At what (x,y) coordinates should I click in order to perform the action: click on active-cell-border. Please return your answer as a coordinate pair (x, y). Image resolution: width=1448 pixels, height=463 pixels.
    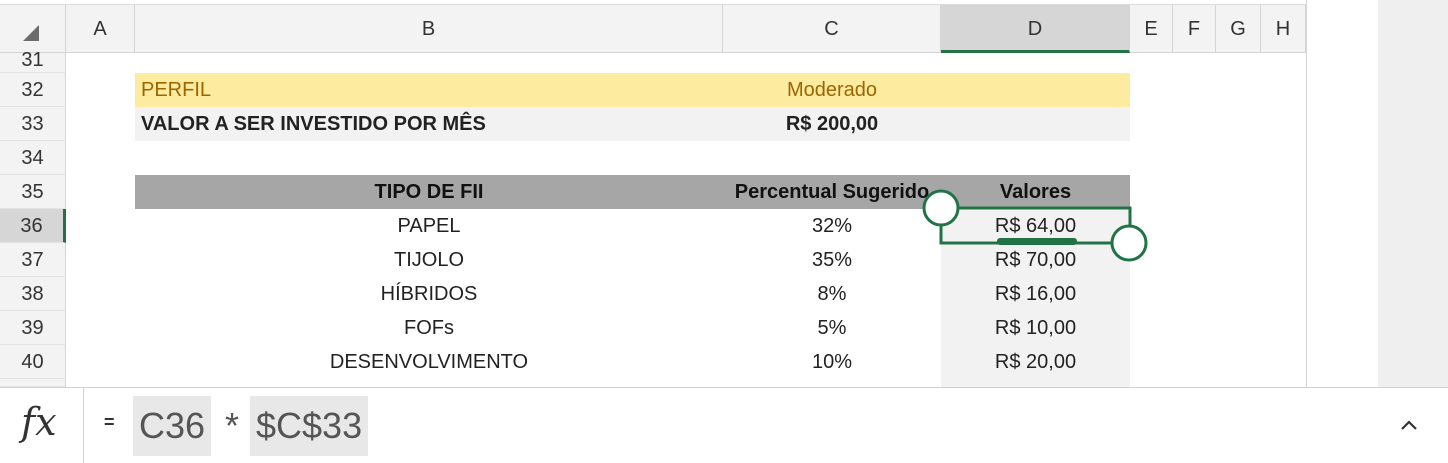
    Looking at the image, I should click on (1035, 225).